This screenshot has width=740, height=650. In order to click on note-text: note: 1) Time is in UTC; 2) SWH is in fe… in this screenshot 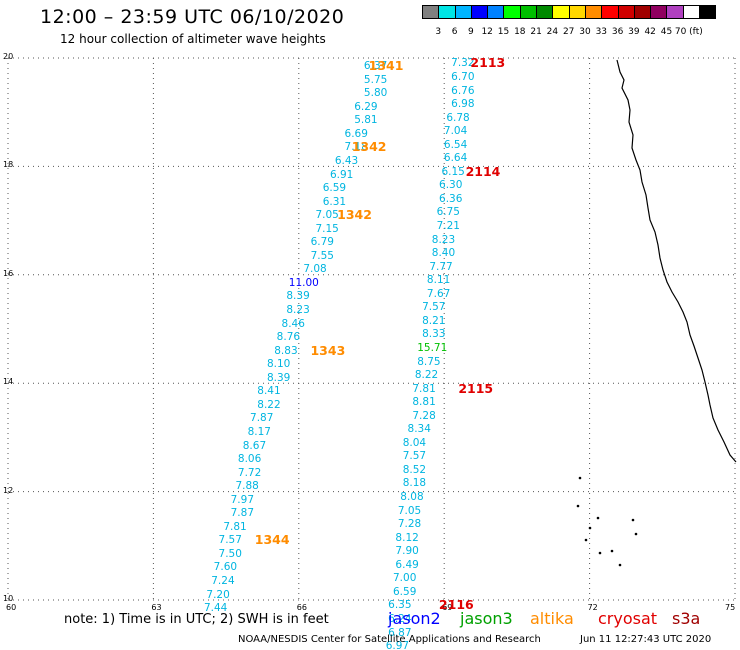, I will do `click(196, 619)`.